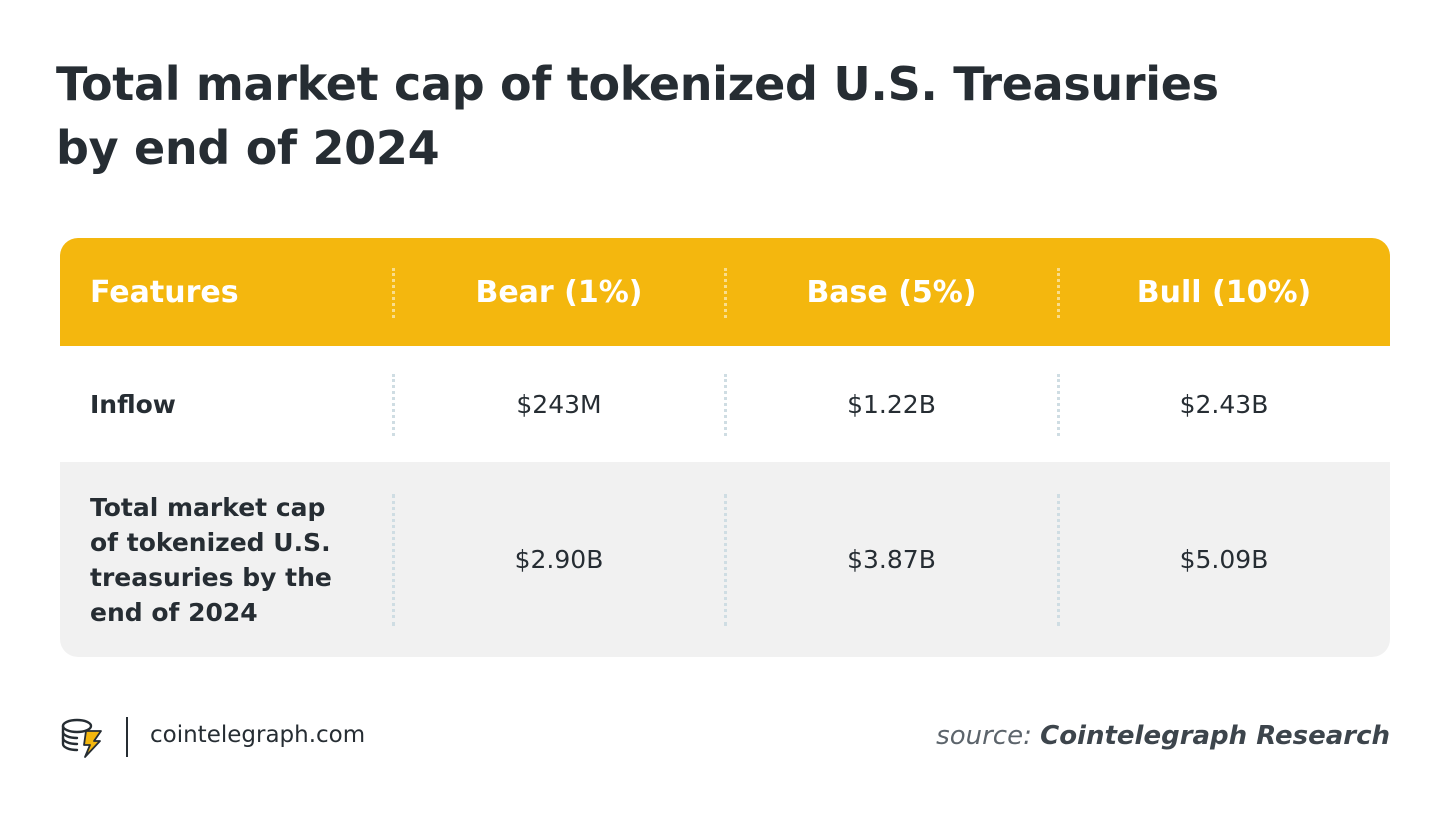  What do you see at coordinates (1224, 404) in the screenshot?
I see `inflow-bull-value: $2.43B` at bounding box center [1224, 404].